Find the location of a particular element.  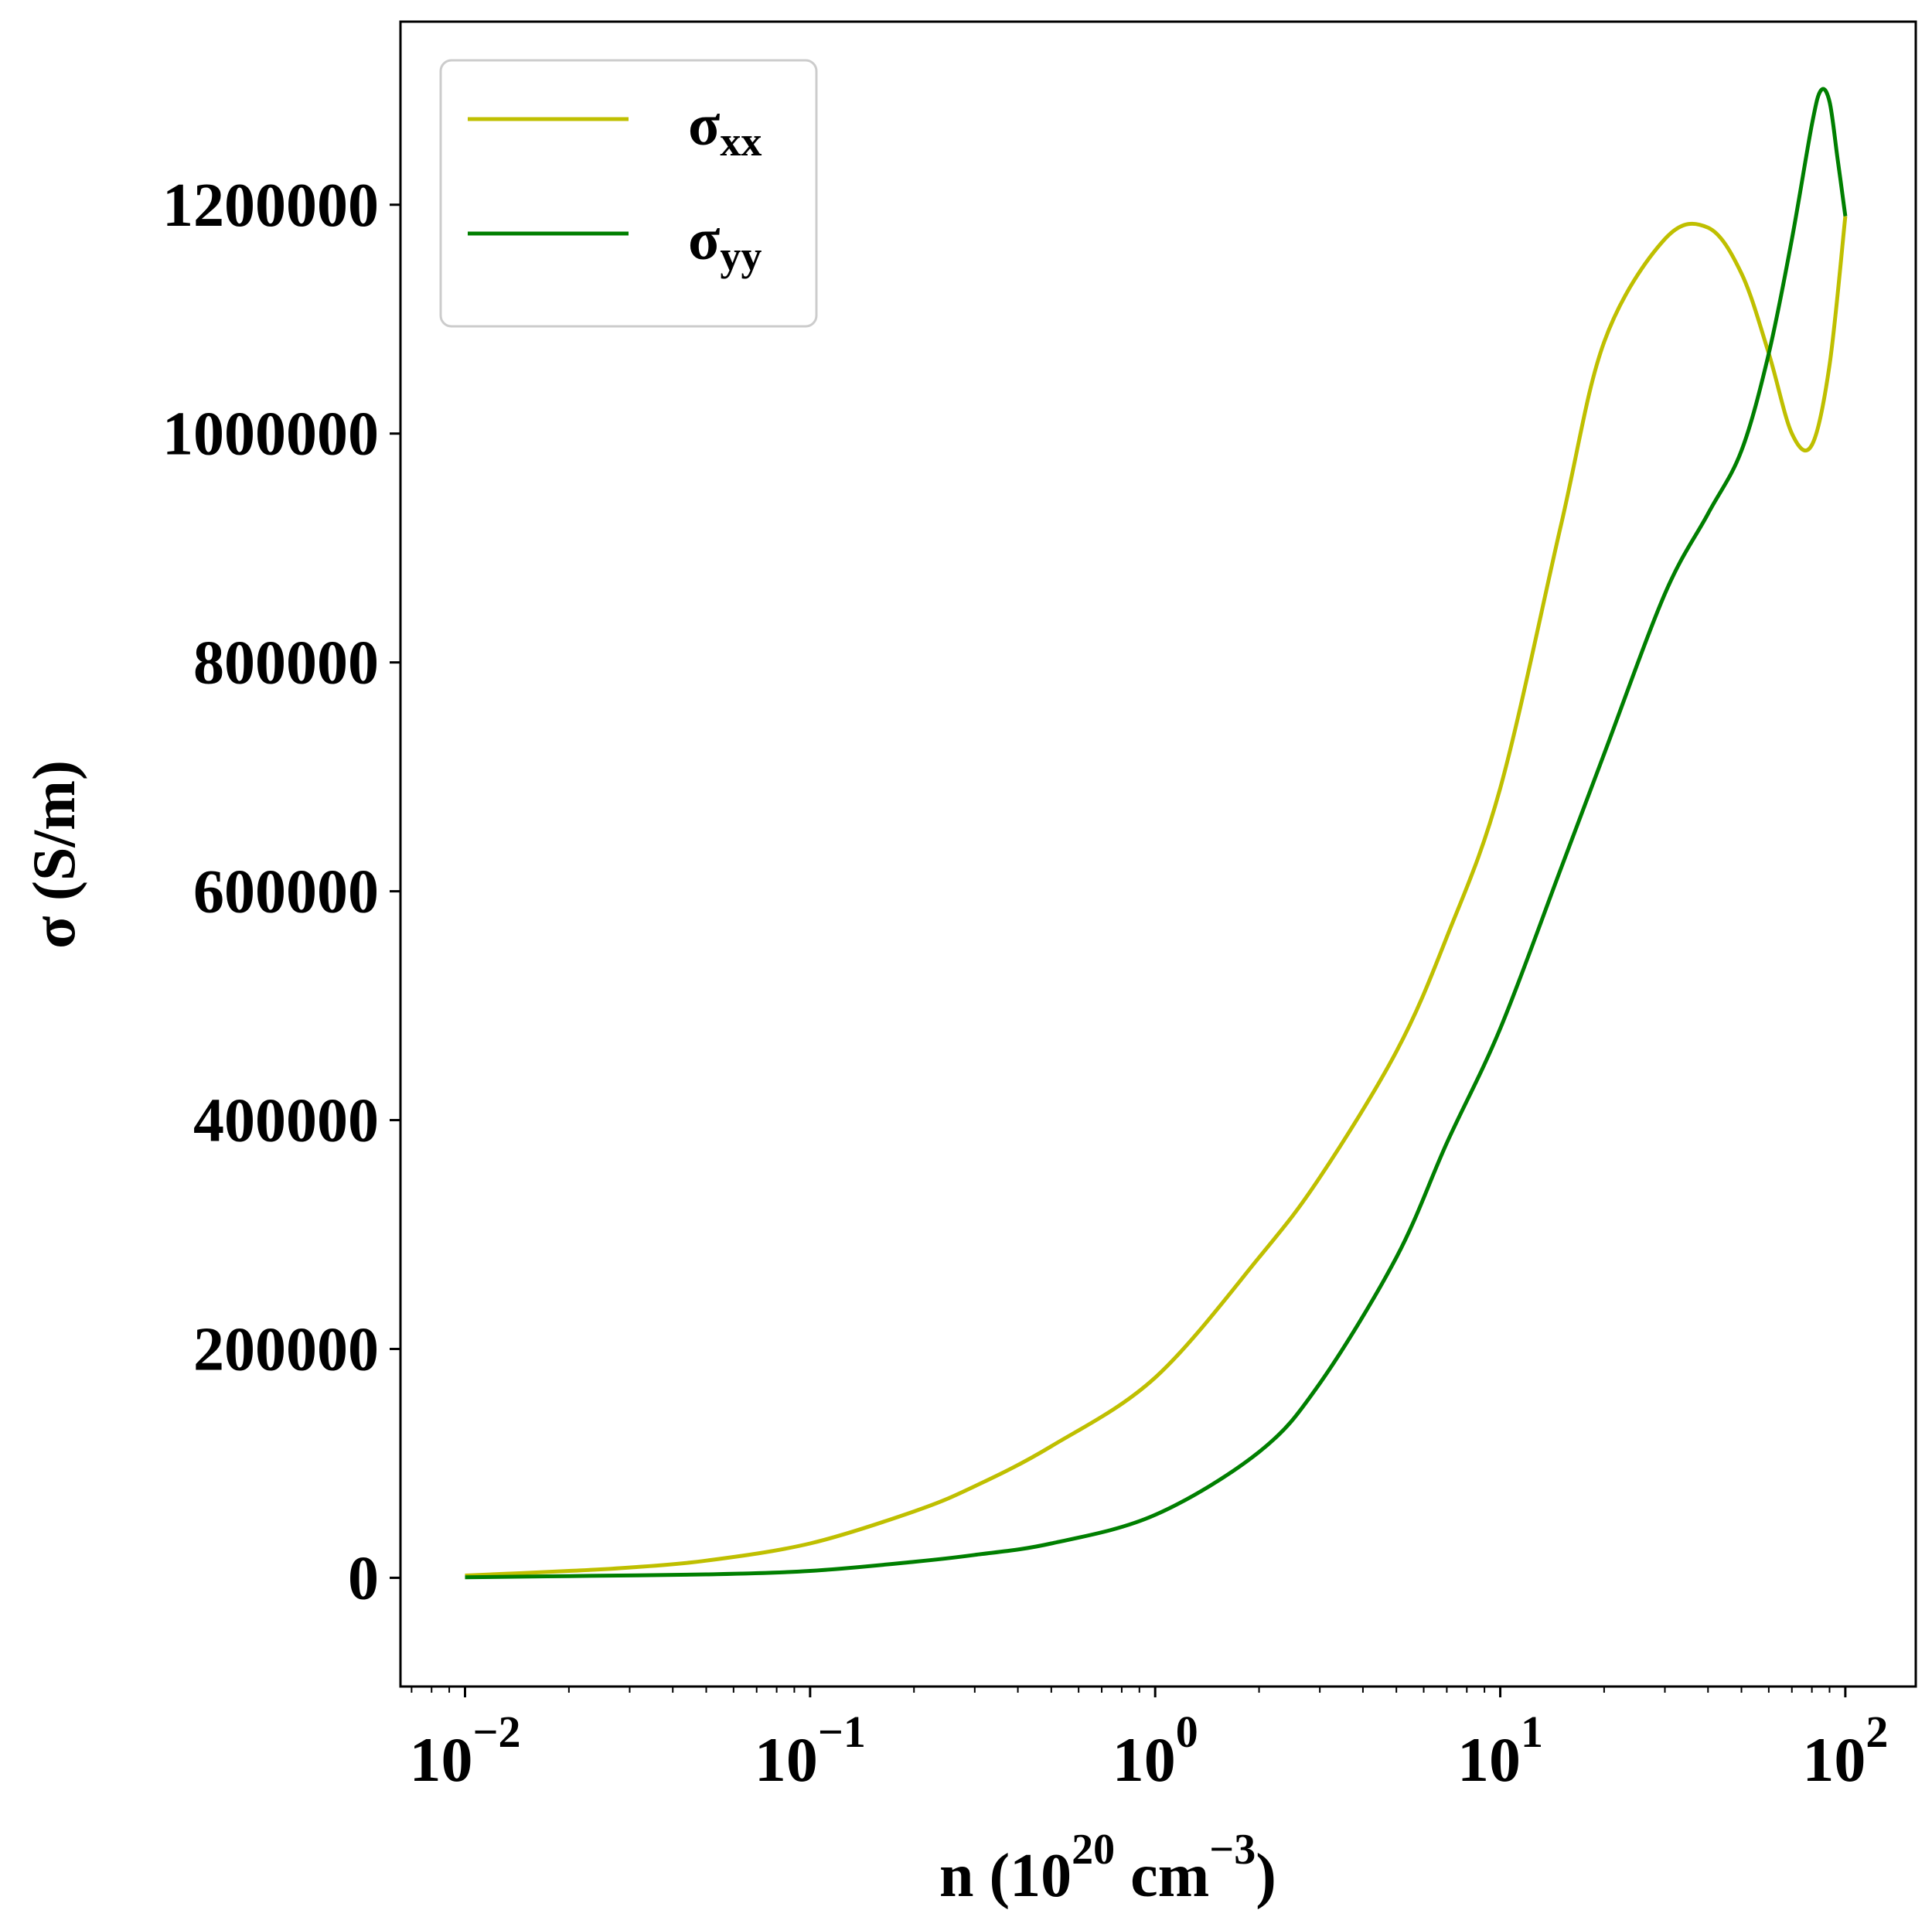

x-tick-label-1: 10⁻¹ is located at coordinates (810, 1751).